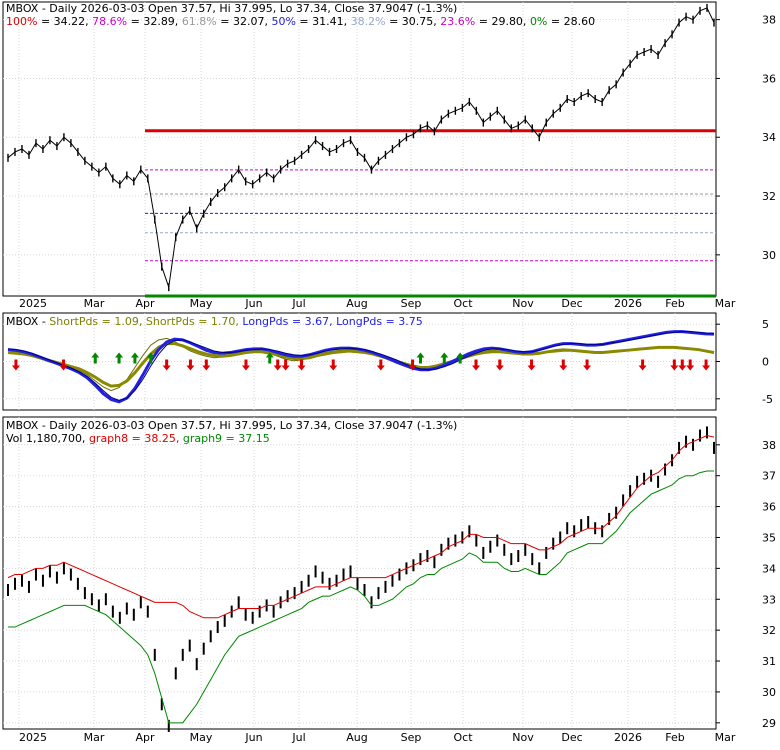 Image resolution: width=780 pixels, height=750 pixels. I want to click on fib-legend-label: 0%, so click(538, 21).